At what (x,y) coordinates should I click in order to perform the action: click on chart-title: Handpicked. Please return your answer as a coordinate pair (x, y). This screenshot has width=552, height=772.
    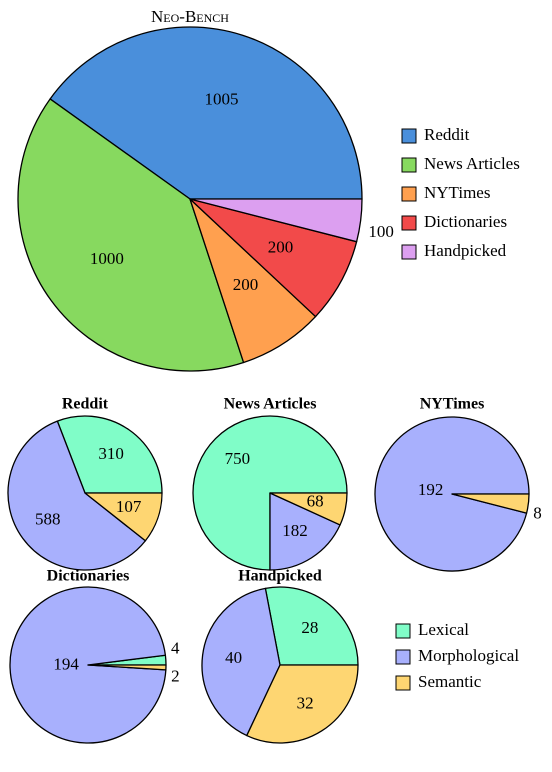
    Looking at the image, I should click on (280, 576).